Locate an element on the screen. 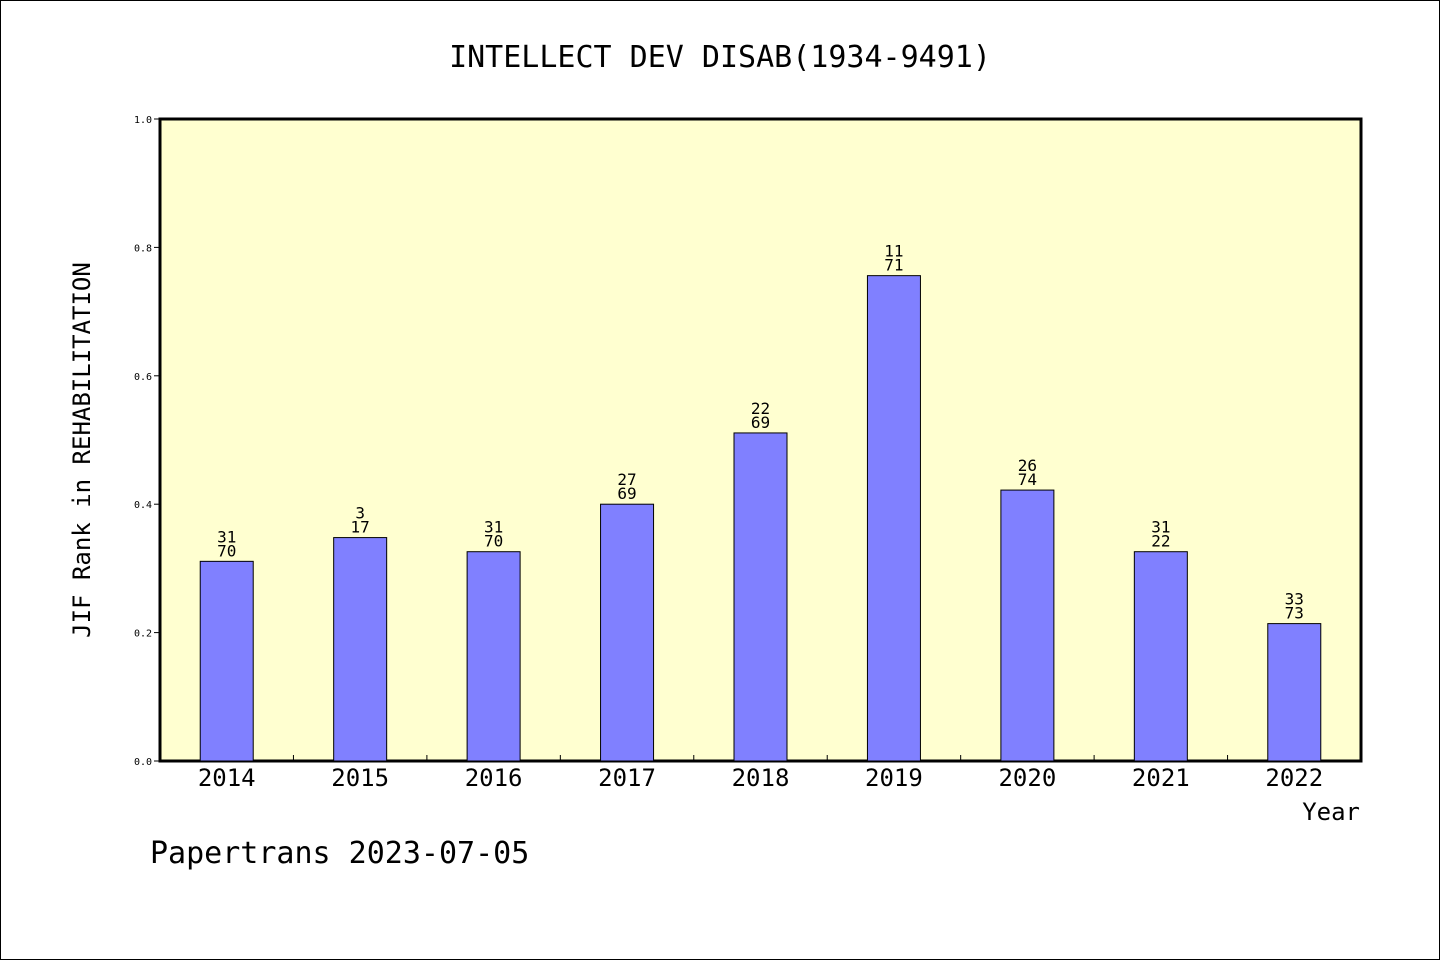  x-tick-label: 2017 is located at coordinates (627, 778).